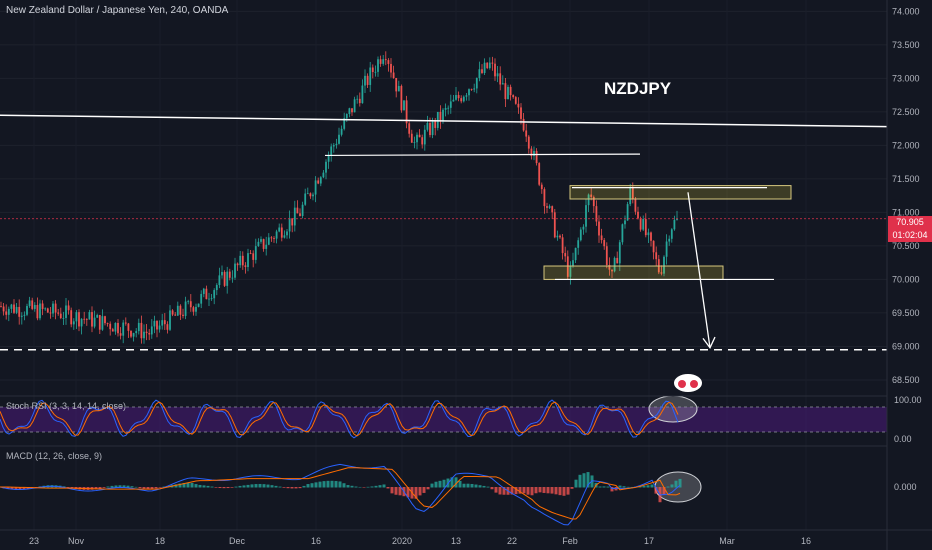 This screenshot has width=932, height=550. I want to click on stoch-d-line, so click(339, 419).